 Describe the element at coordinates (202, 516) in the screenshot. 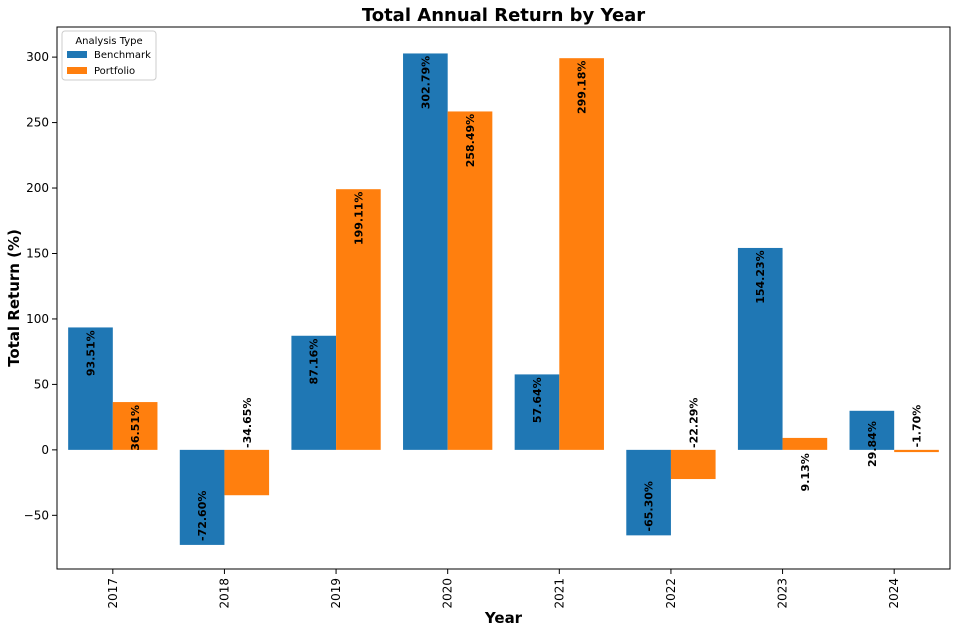

I see `bar-label-benchmark-2018: -72.60%` at that location.